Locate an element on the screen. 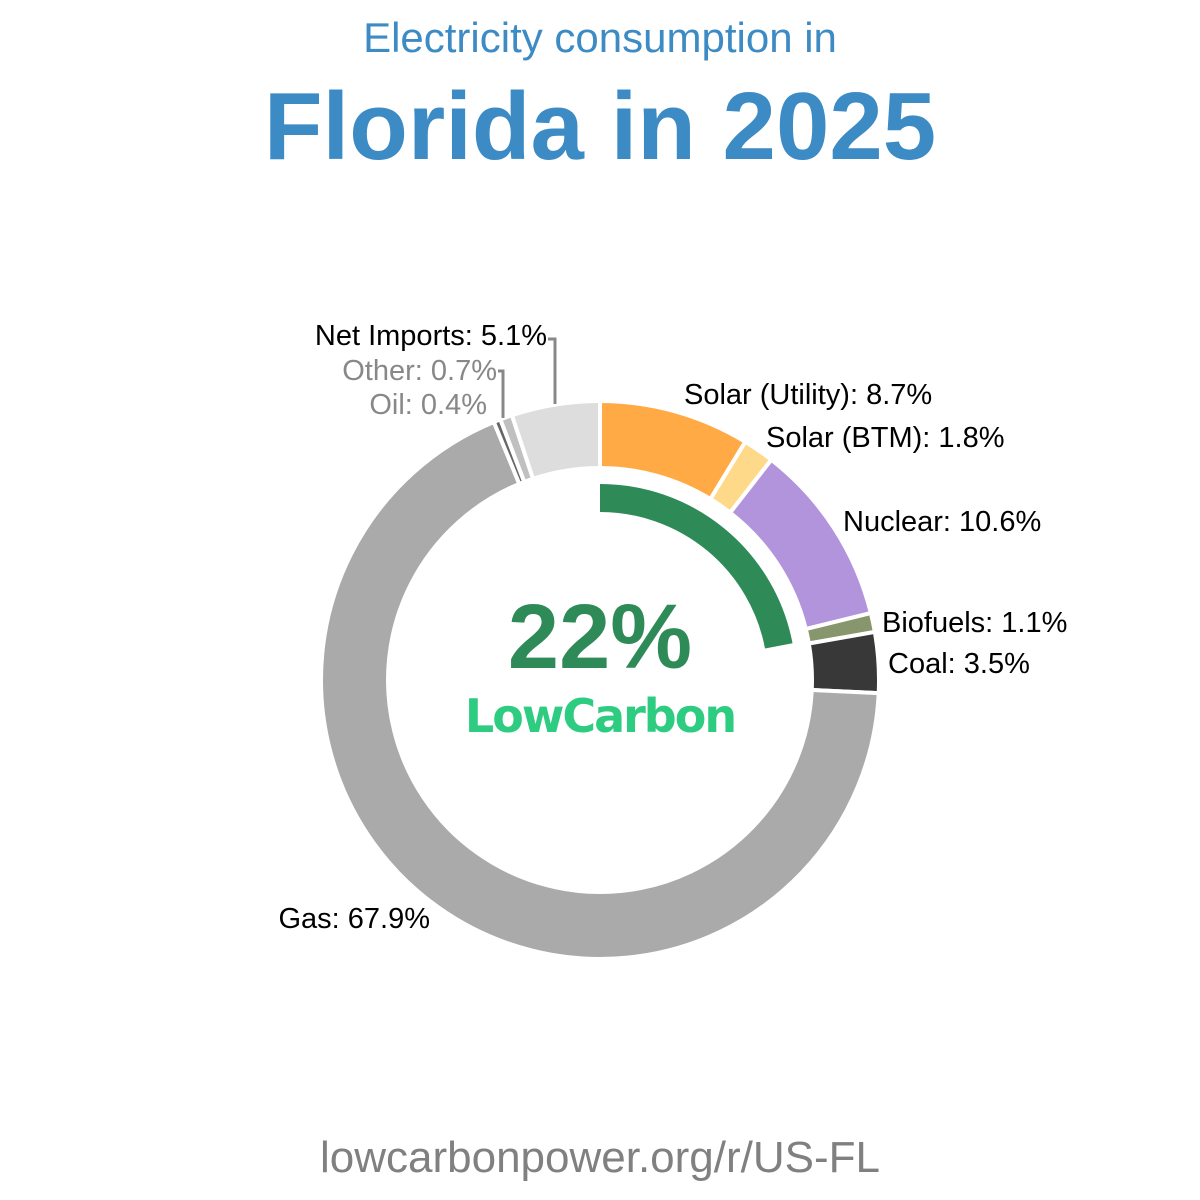 The image size is (1200, 1200). slice-coal is located at coordinates (843, 662).